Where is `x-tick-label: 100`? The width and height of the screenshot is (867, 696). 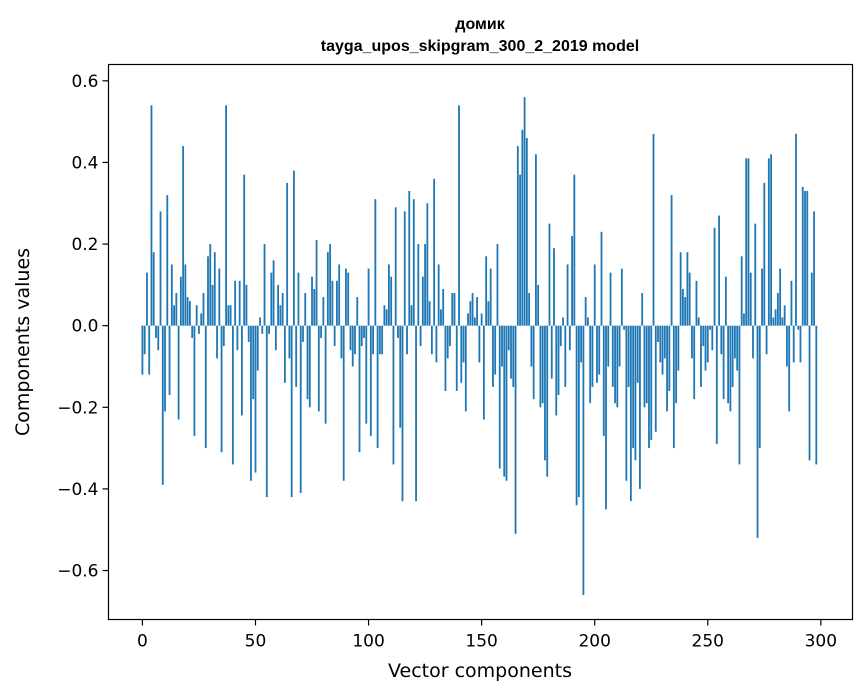 x-tick-label: 100 is located at coordinates (368, 642).